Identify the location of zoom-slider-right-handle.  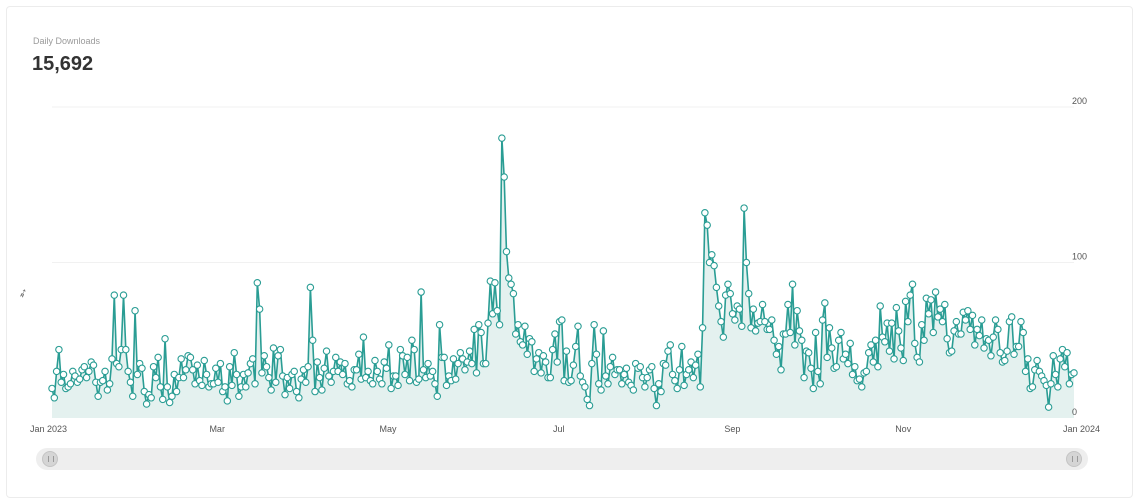
(1074, 459).